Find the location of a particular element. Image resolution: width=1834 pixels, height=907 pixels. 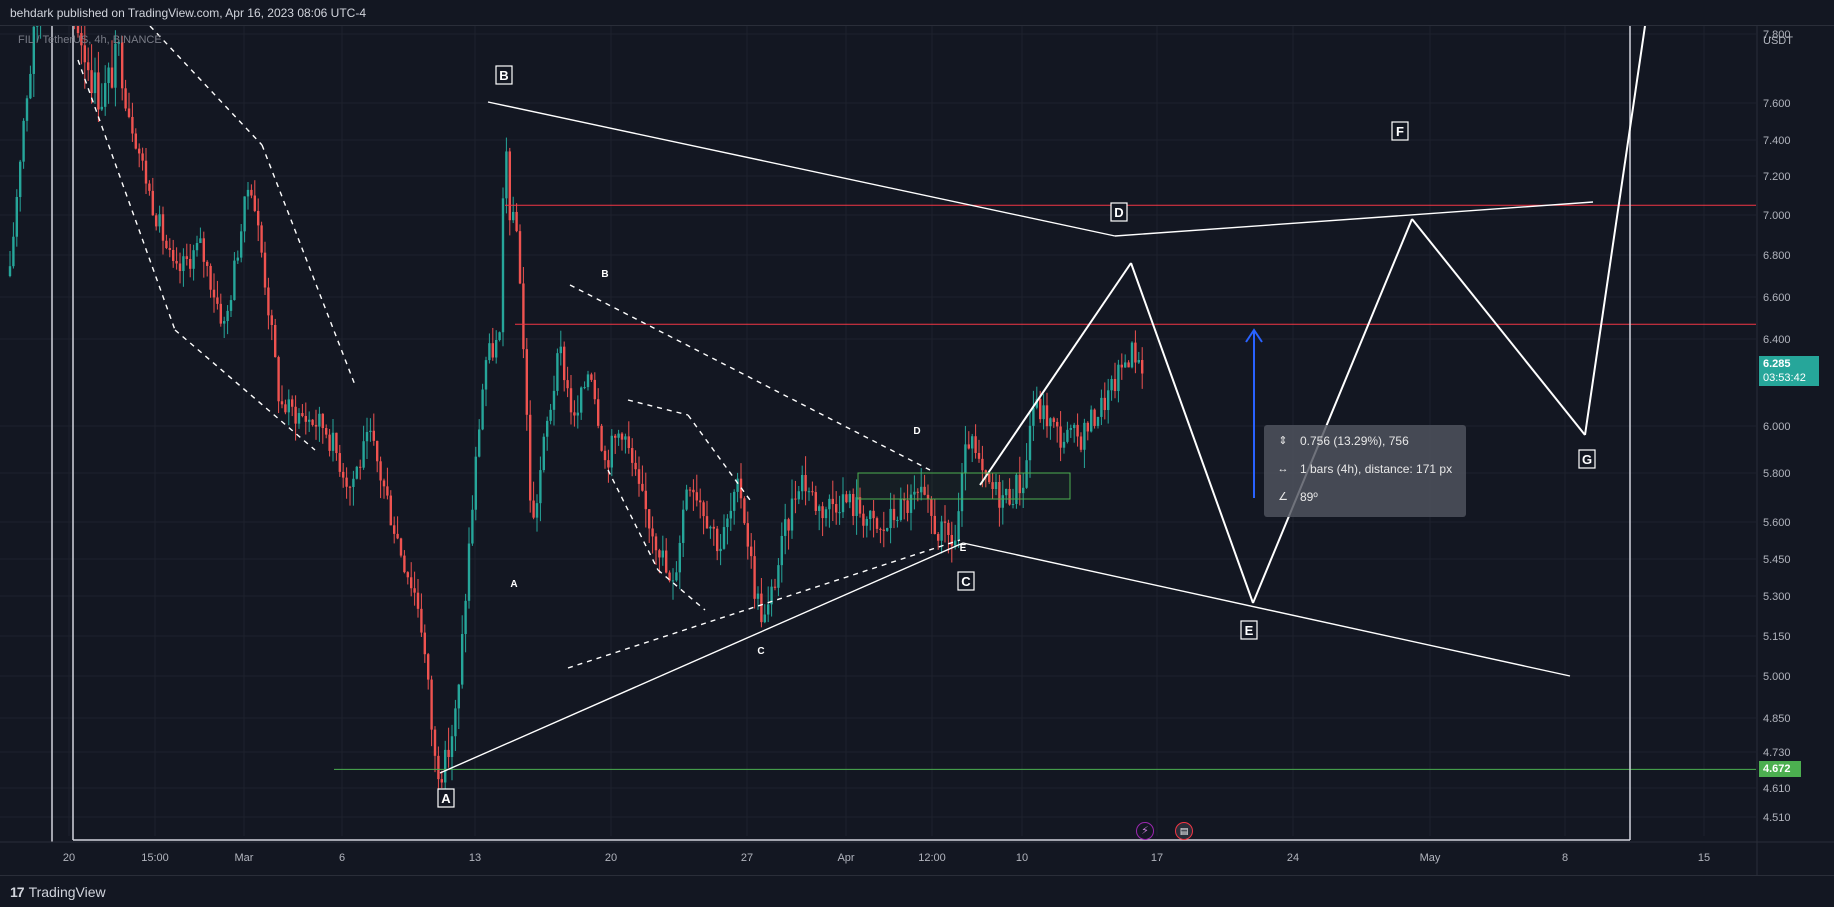

price-tick-label: 6.800 is located at coordinates (1777, 256).